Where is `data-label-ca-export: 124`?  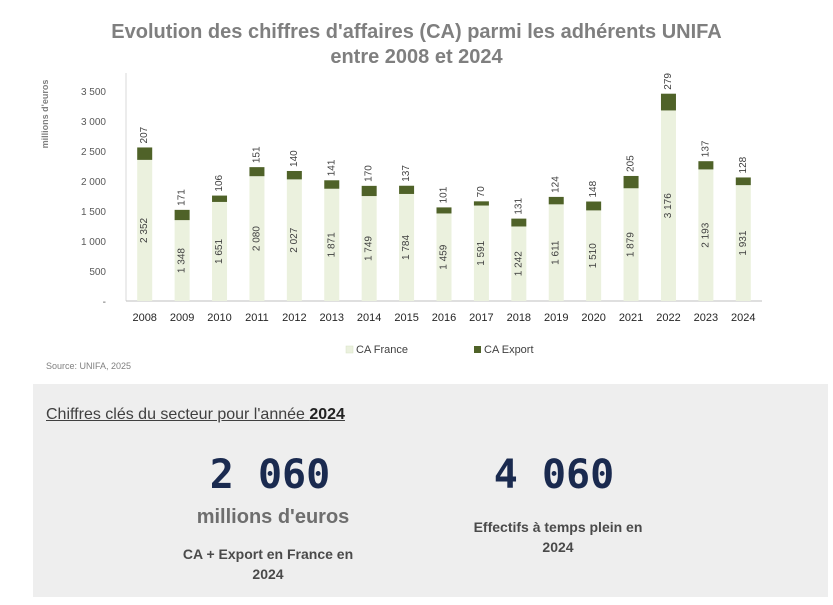
data-label-ca-export: 124 is located at coordinates (556, 184).